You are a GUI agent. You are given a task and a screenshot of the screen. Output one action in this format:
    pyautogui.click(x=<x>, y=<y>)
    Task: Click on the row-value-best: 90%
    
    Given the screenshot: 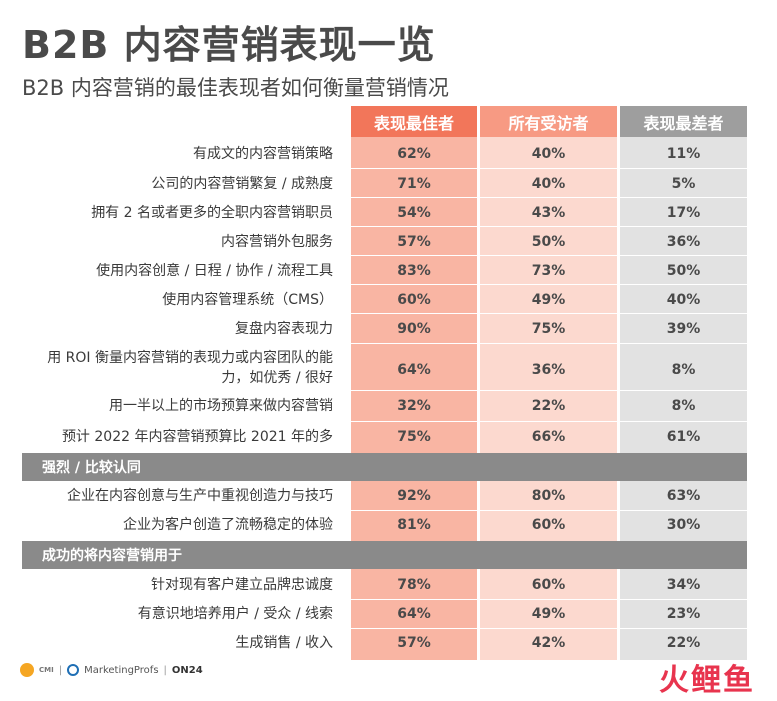 What is the action you would take?
    pyautogui.click(x=414, y=329)
    